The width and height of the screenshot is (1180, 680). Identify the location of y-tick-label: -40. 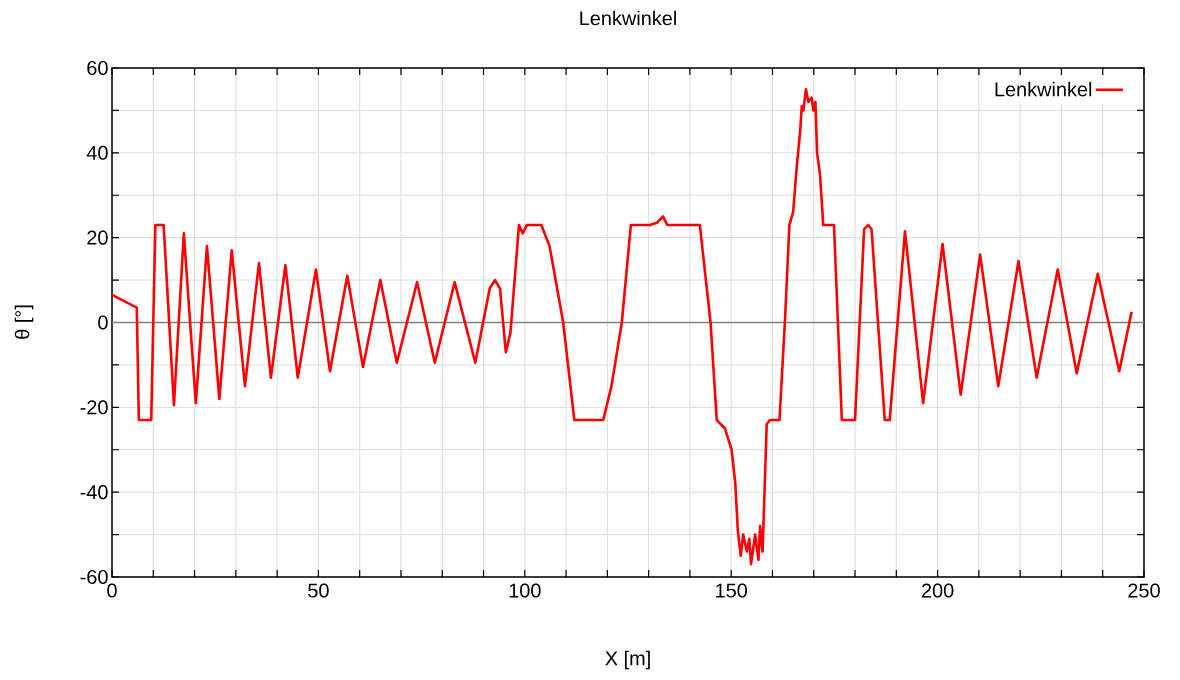
(94, 492).